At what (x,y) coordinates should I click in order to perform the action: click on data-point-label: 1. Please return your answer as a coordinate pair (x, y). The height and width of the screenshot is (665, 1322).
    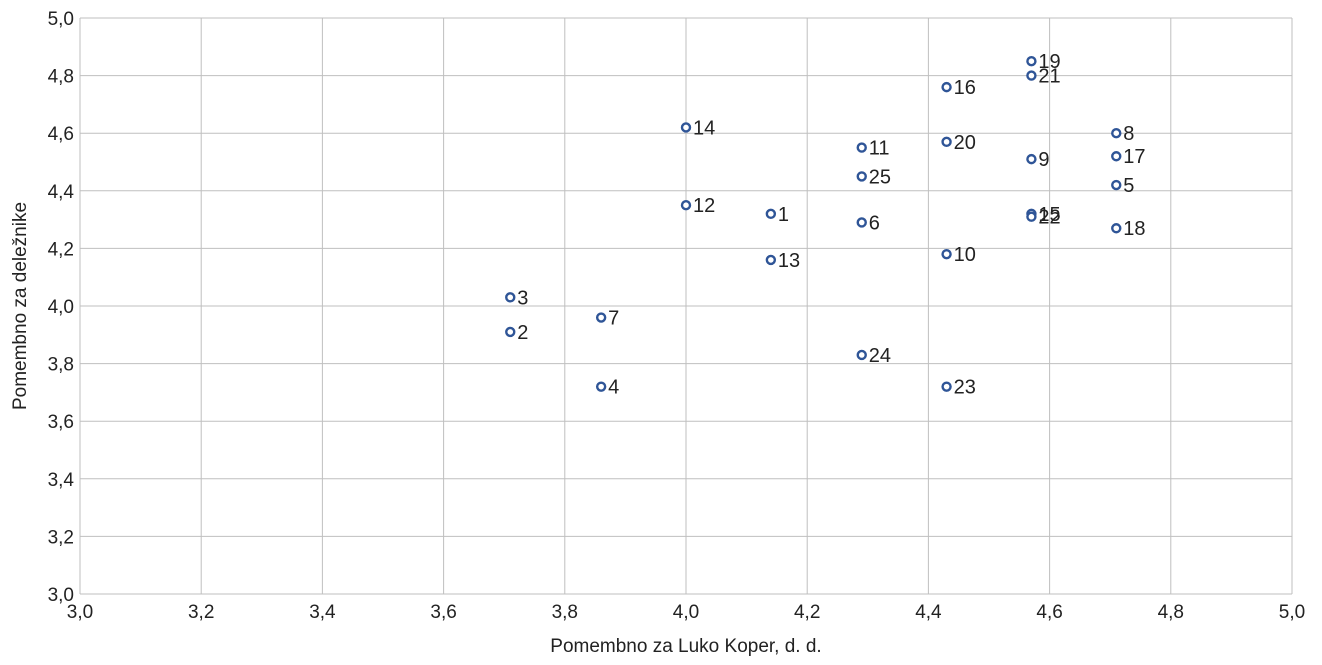
    Looking at the image, I should click on (783, 215).